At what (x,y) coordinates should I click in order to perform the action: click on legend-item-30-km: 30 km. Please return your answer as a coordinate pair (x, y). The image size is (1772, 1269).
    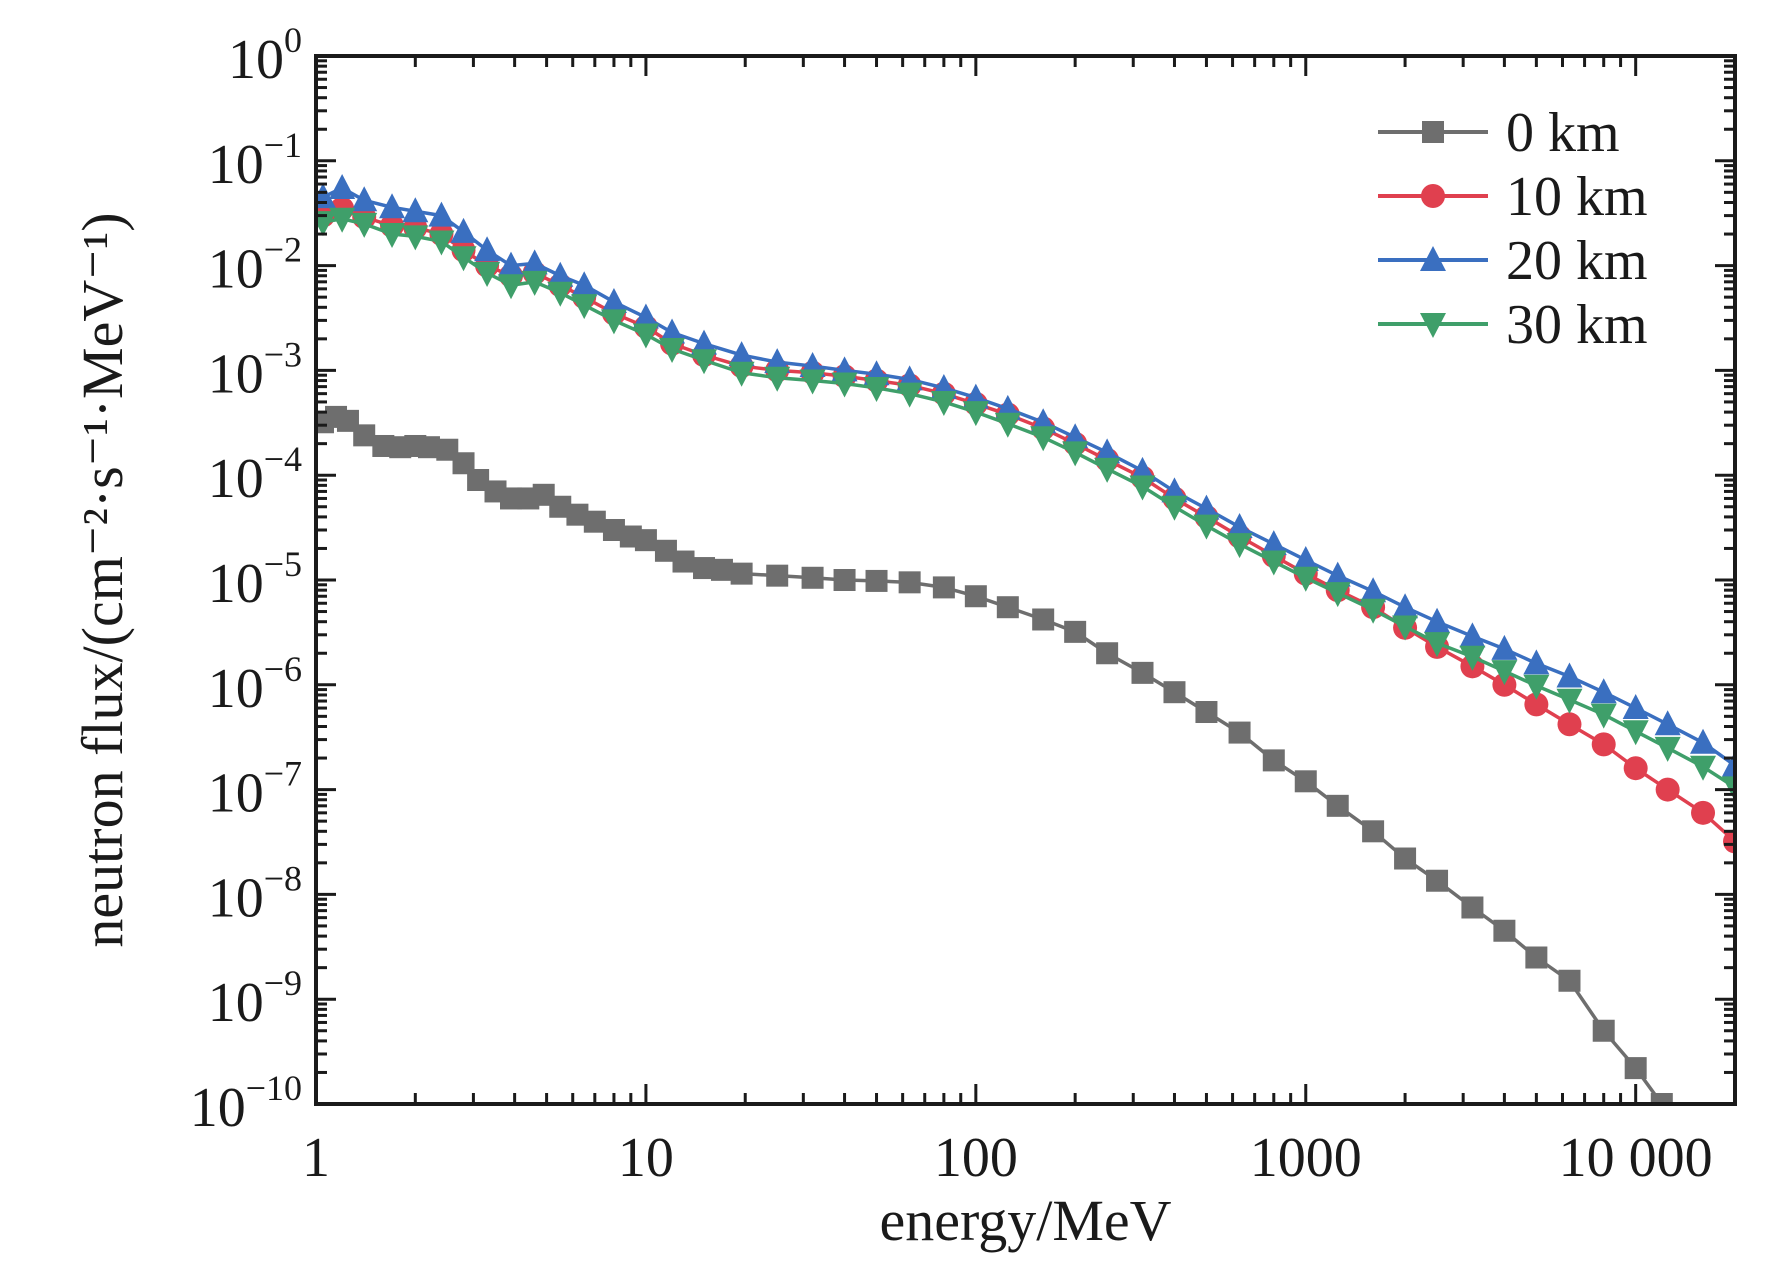
    Looking at the image, I should click on (1513, 325).